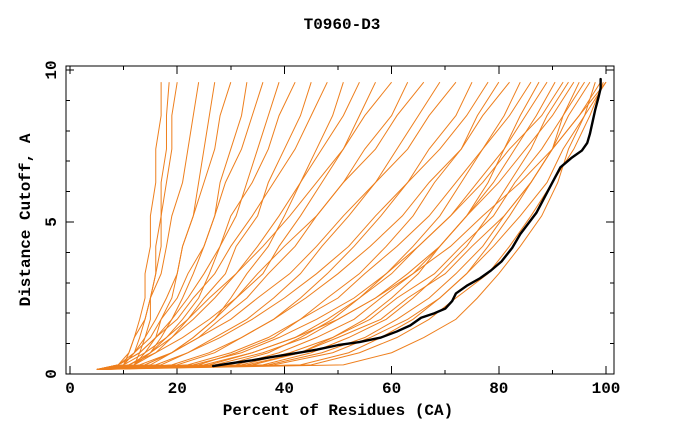 This screenshot has height=440, width=680. I want to click on x-tick-label: 80, so click(498, 389).